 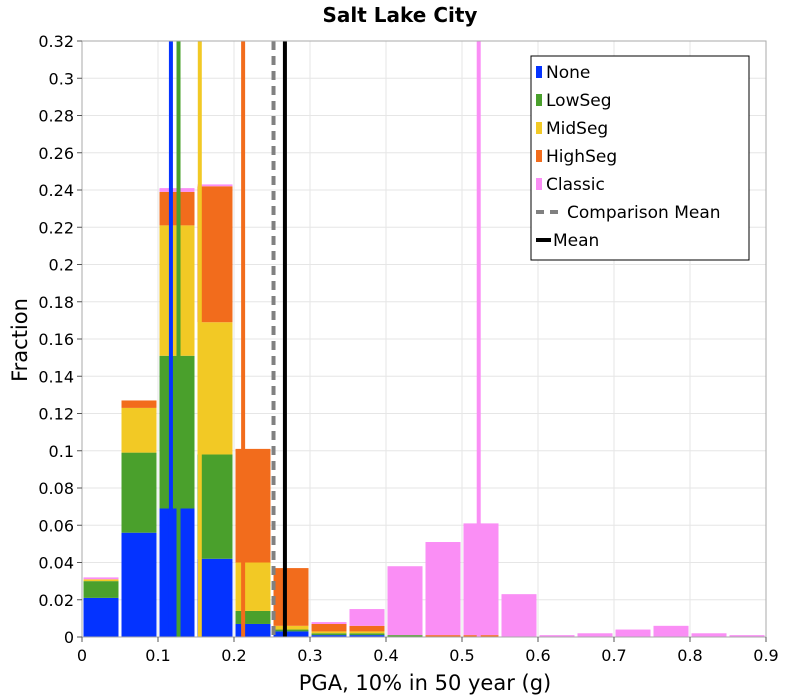 What do you see at coordinates (537, 655) in the screenshot?
I see `x-tick-label: 0.6` at bounding box center [537, 655].